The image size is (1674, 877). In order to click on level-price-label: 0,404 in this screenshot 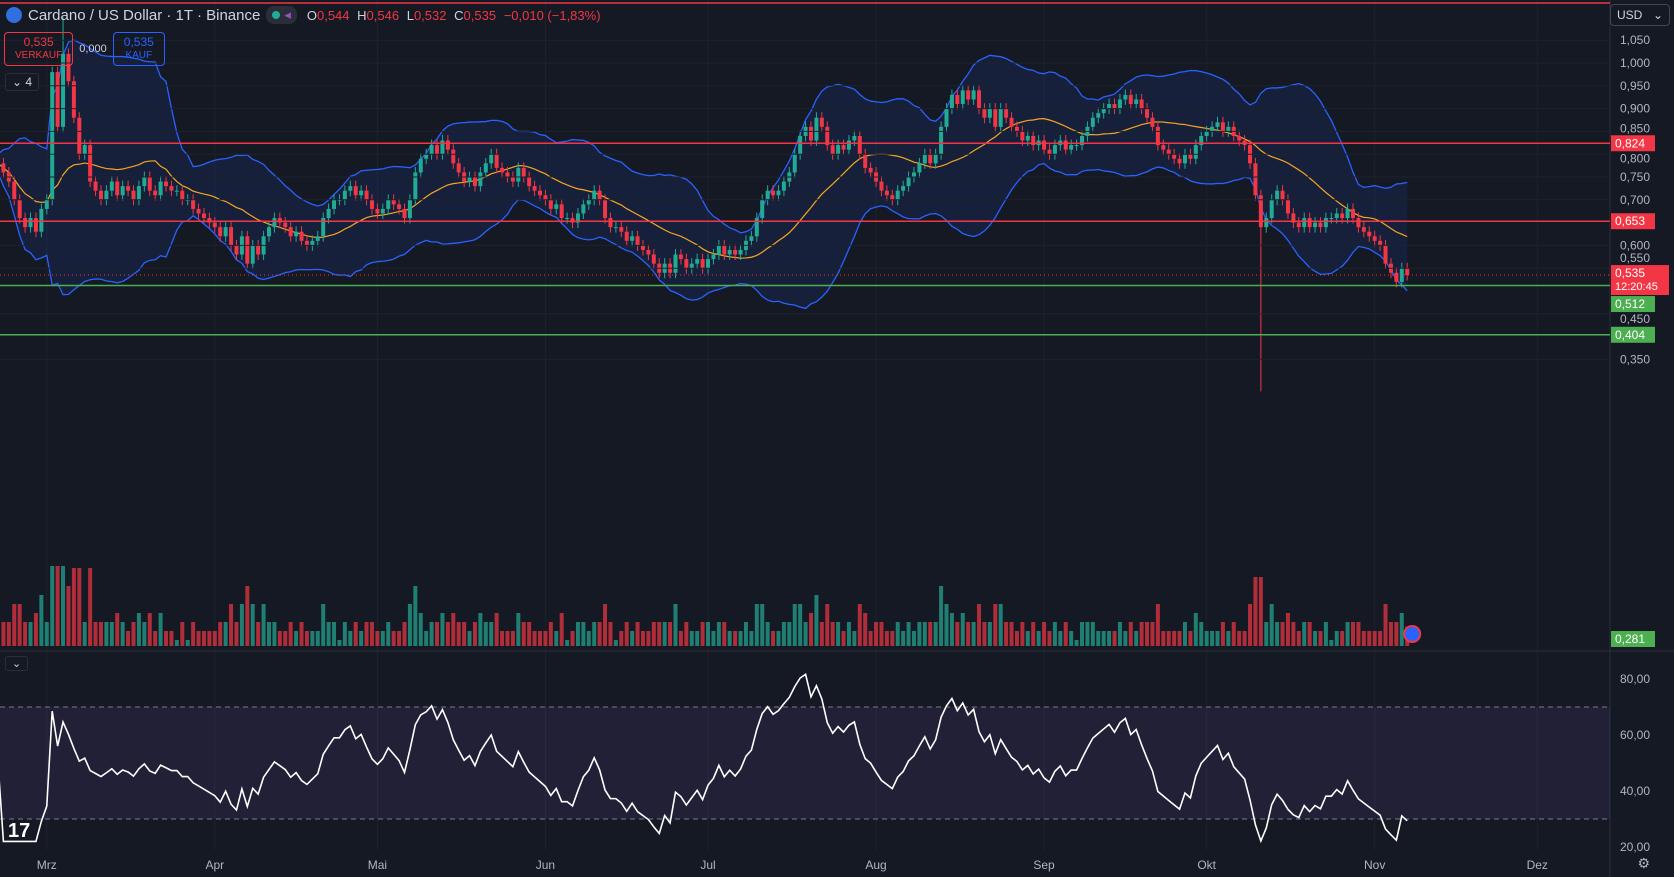, I will do `click(1630, 335)`.